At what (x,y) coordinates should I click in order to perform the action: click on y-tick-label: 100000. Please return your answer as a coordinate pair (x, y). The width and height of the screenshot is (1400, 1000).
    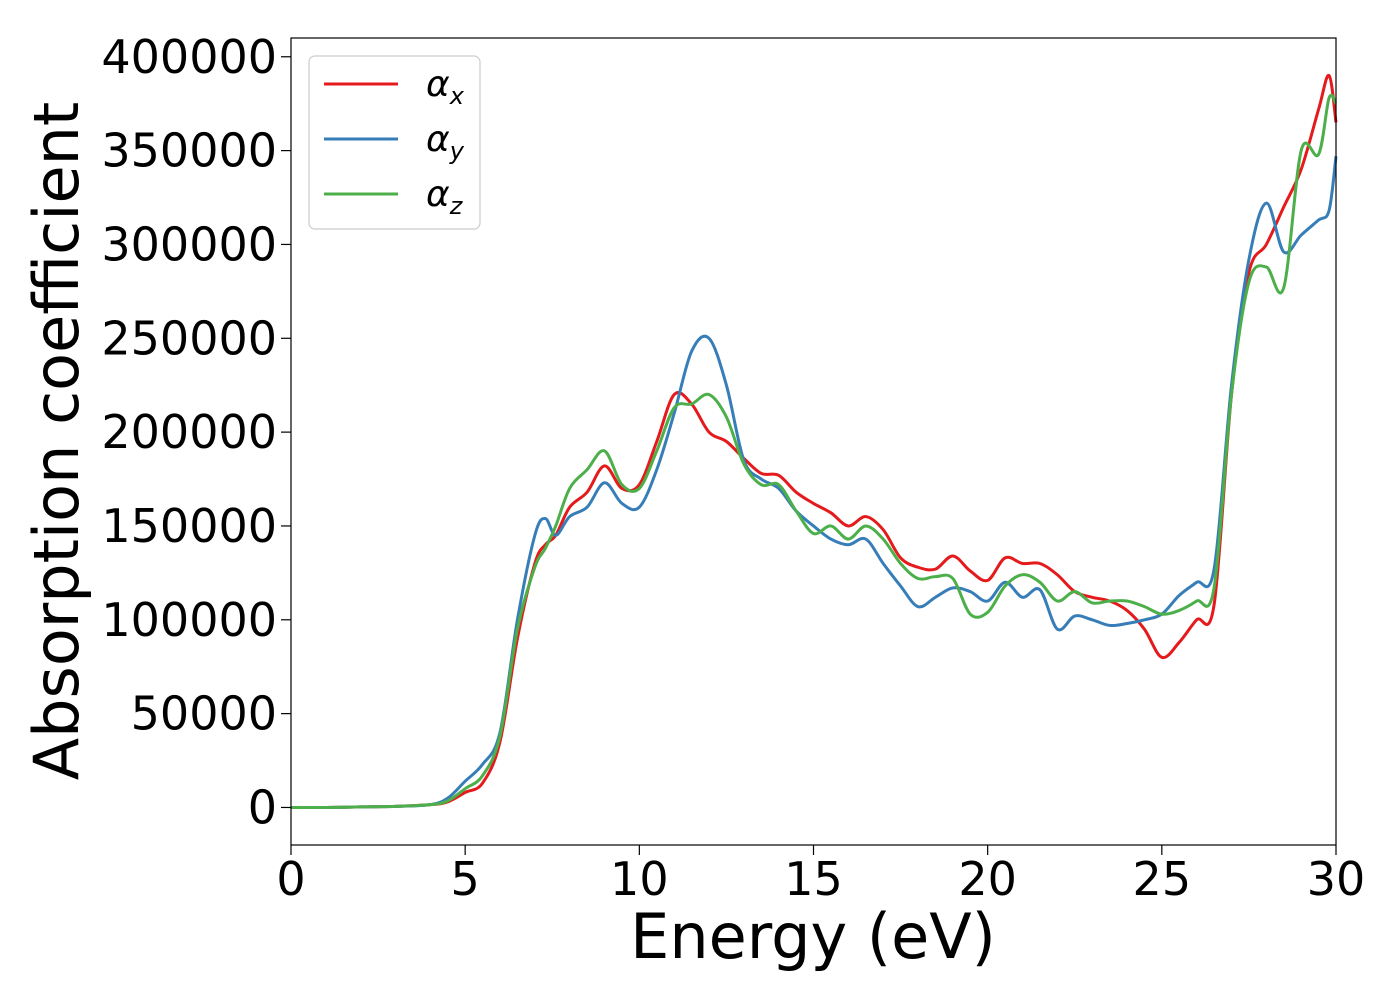
    Looking at the image, I should click on (189, 620).